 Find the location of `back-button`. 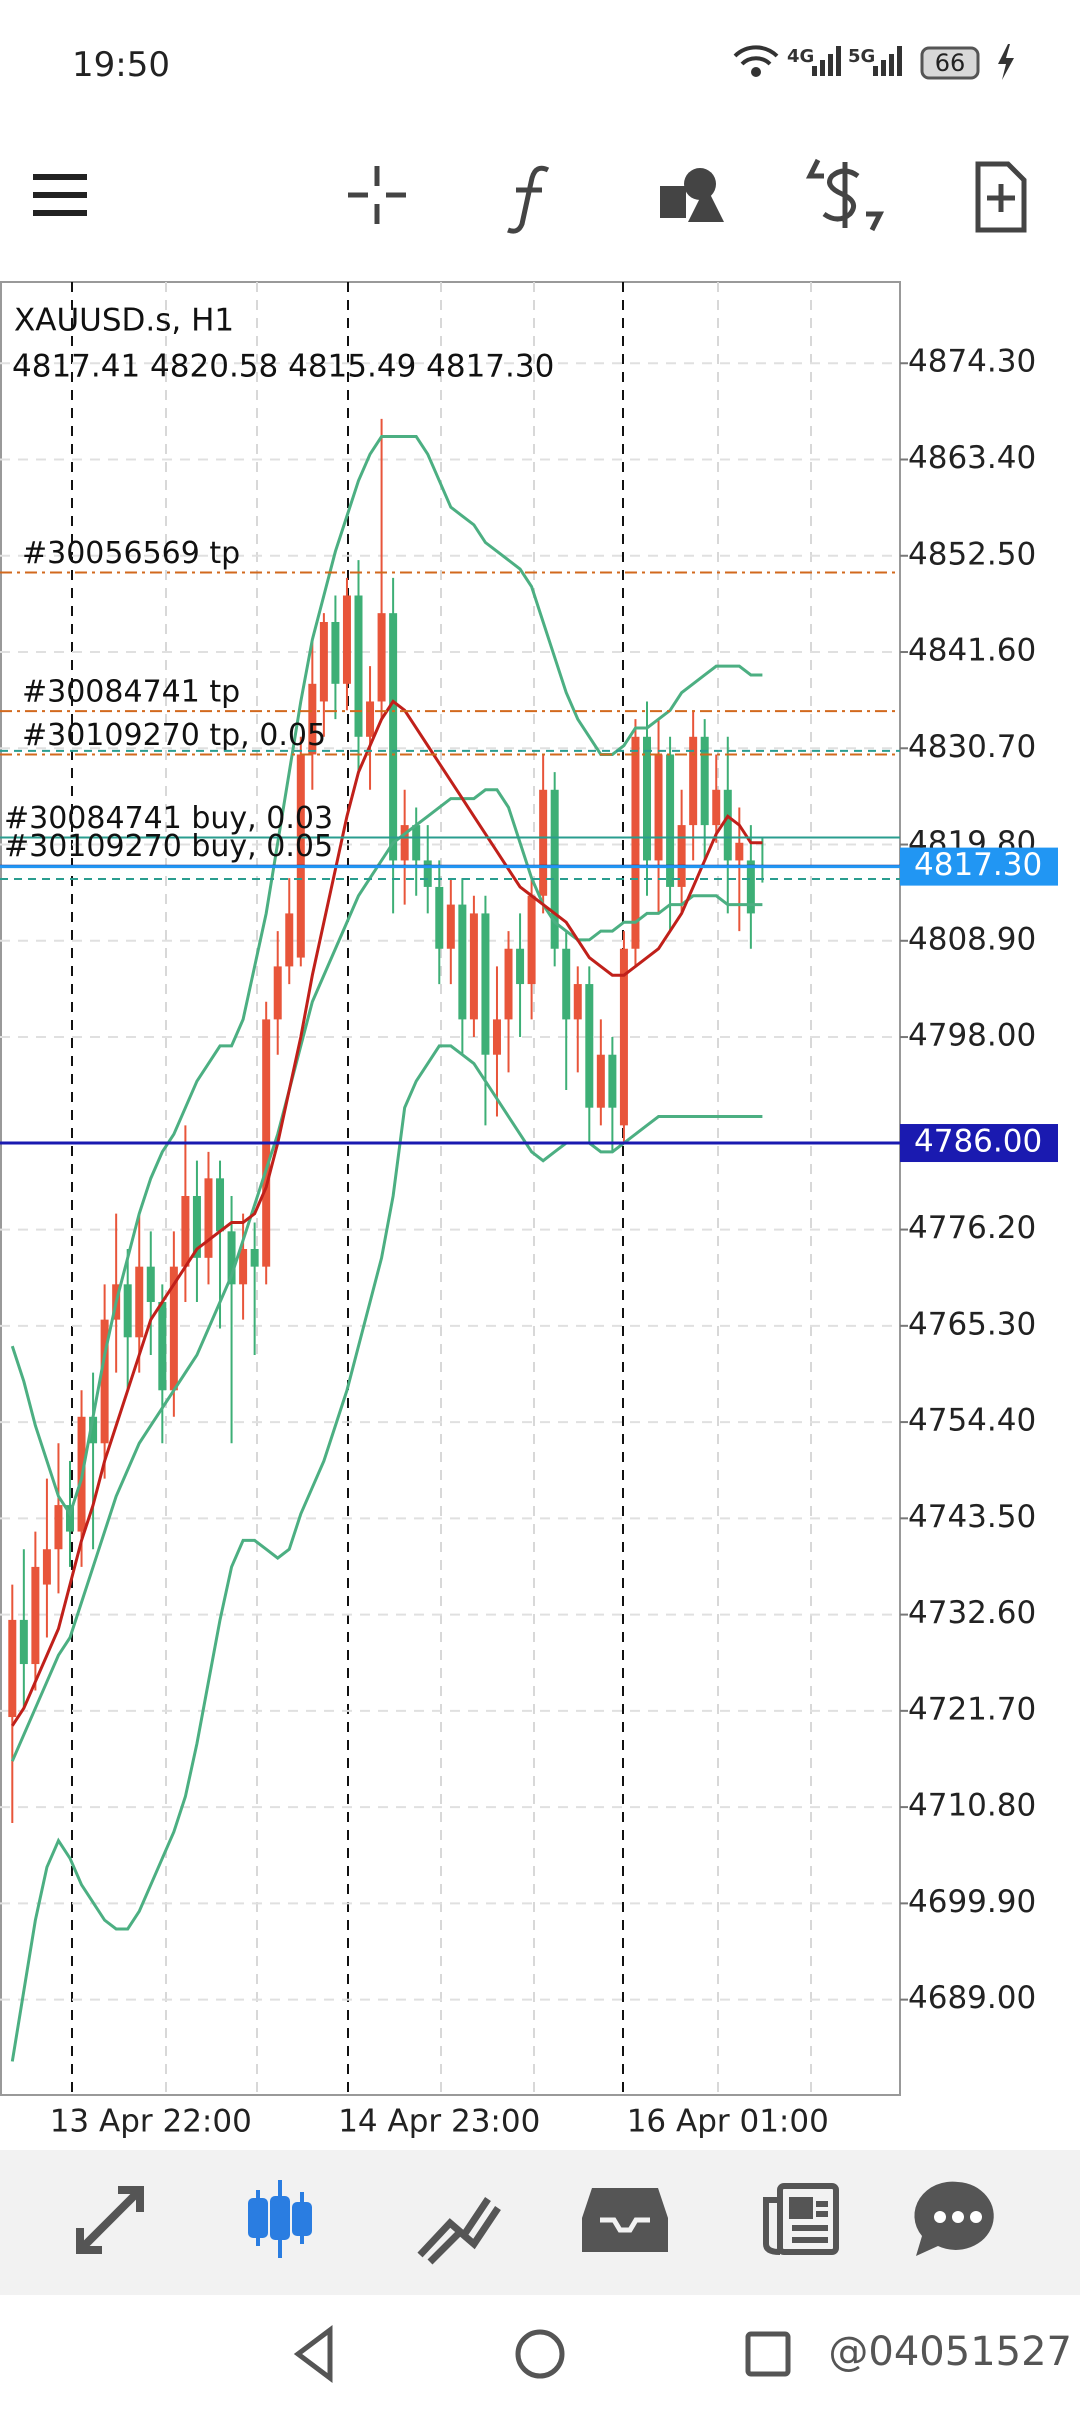

back-button is located at coordinates (313, 2354).